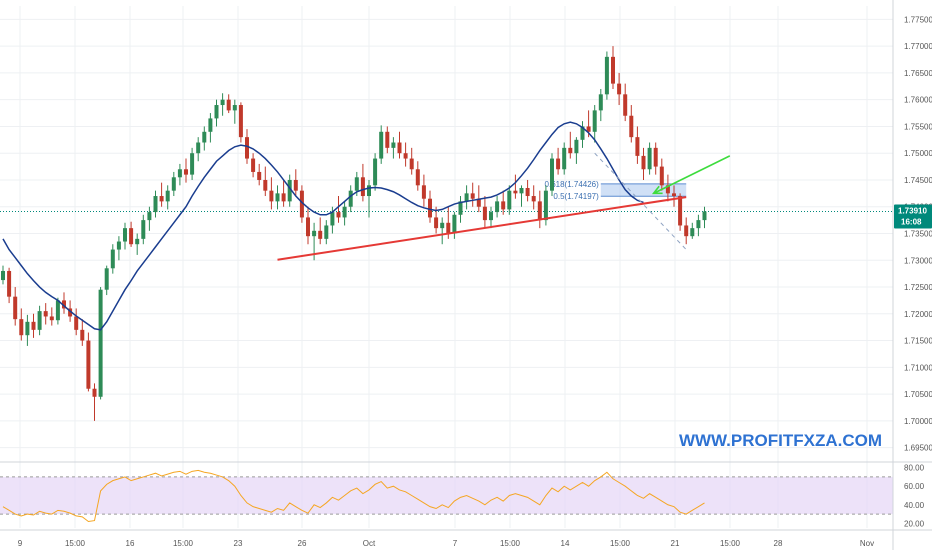 Image resolution: width=932 pixels, height=555 pixels. I want to click on price-tick-label: 1.76000, so click(918, 100).